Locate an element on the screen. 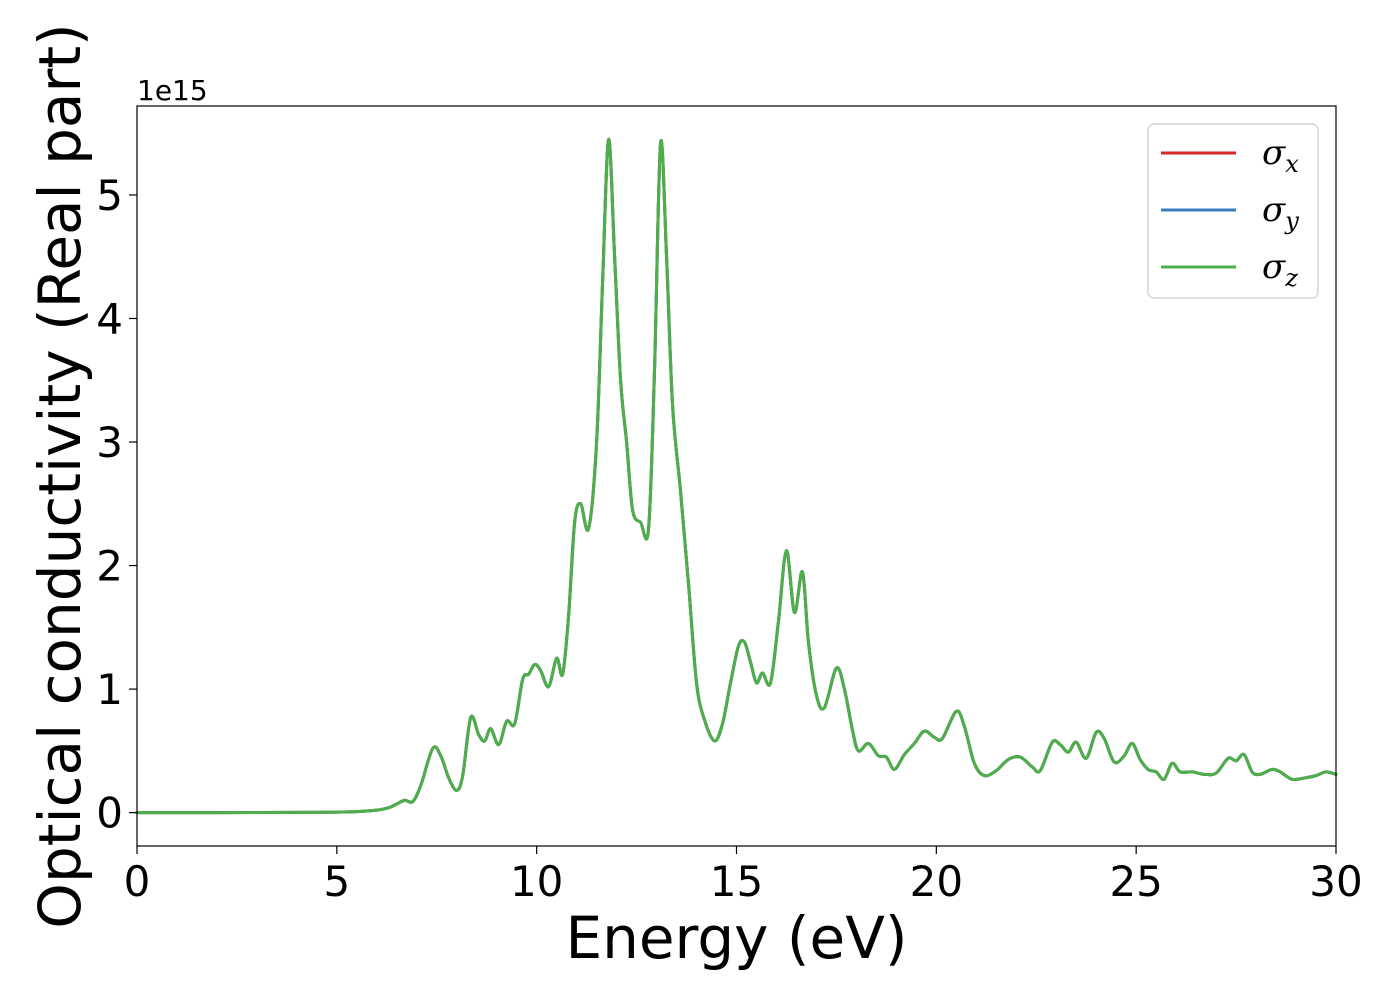 The image size is (1400, 1000). y-tick-label: 4 is located at coordinates (109, 318).